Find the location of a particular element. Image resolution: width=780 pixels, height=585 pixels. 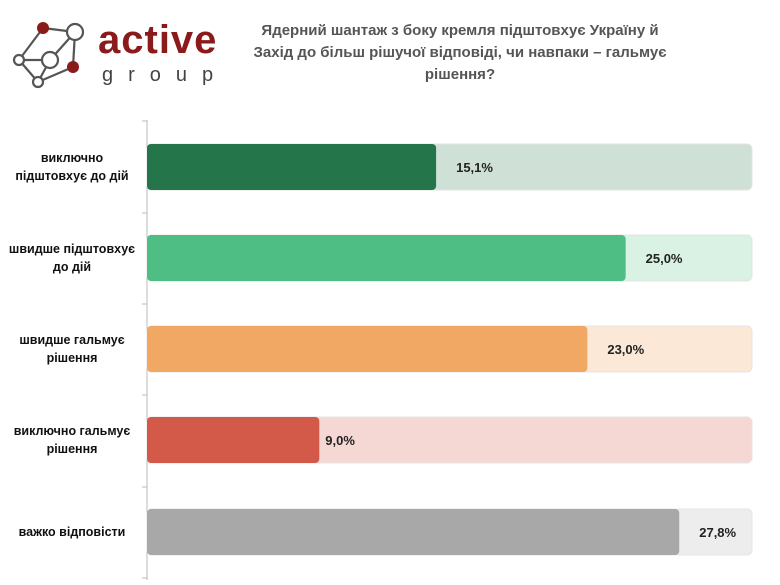

data-label: 9,0% is located at coordinates (340, 440).